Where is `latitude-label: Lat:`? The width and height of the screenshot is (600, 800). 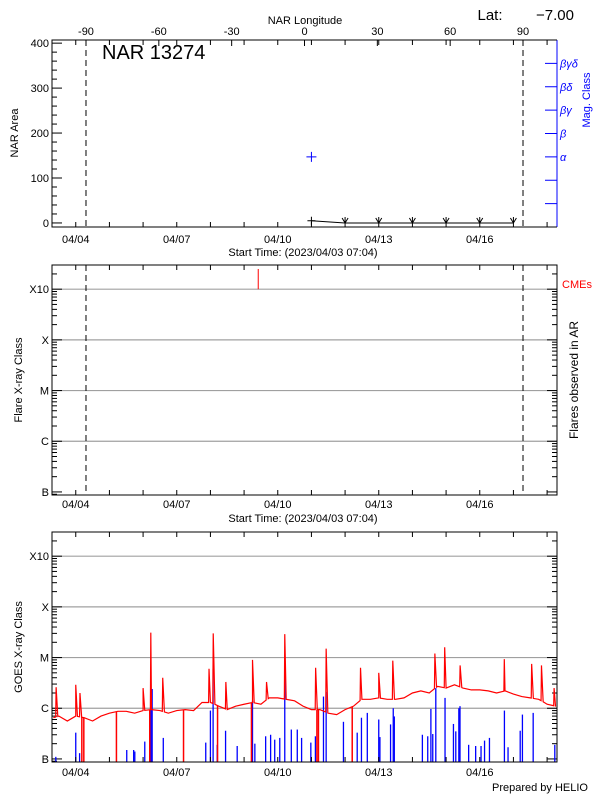 latitude-label: Lat: is located at coordinates (489, 15).